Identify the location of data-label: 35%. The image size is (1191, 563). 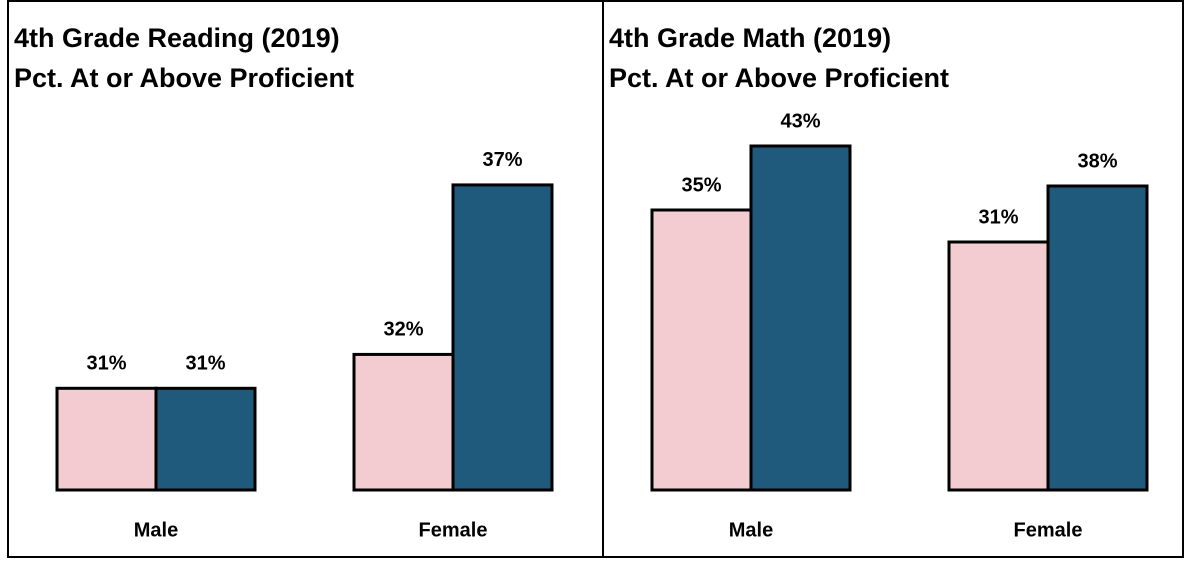
(701, 185).